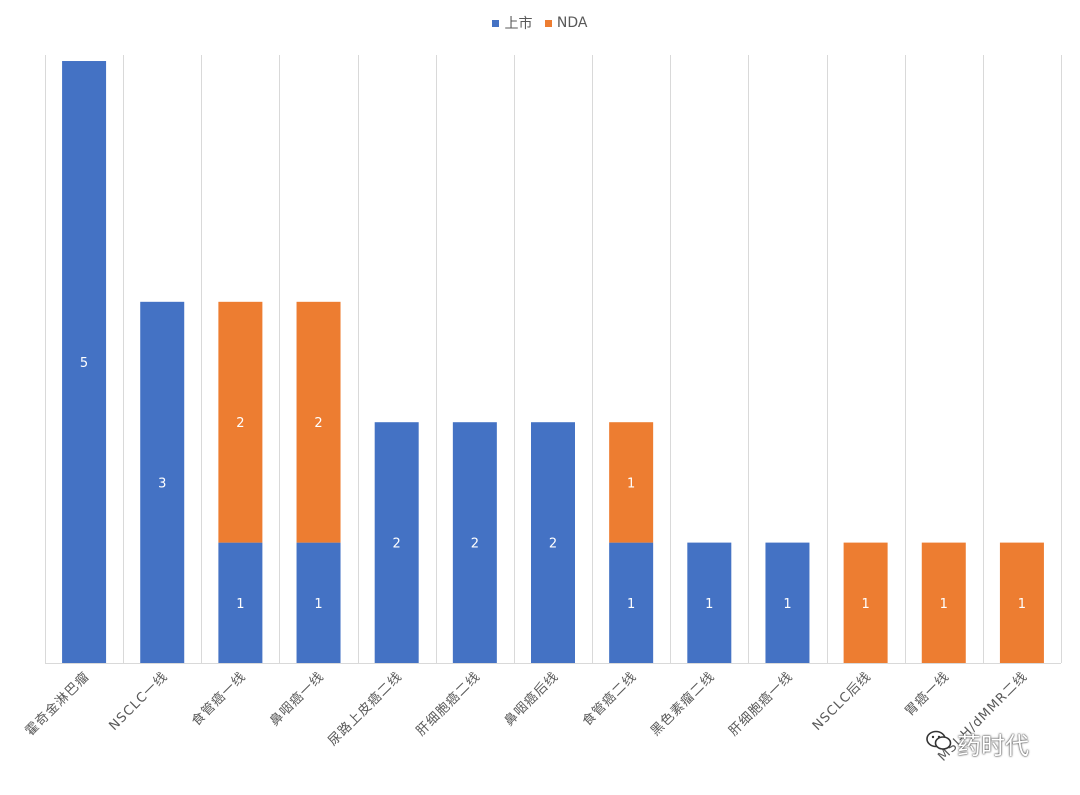  I want to click on x-tick-label: NSCLC后线, so click(842, 701).